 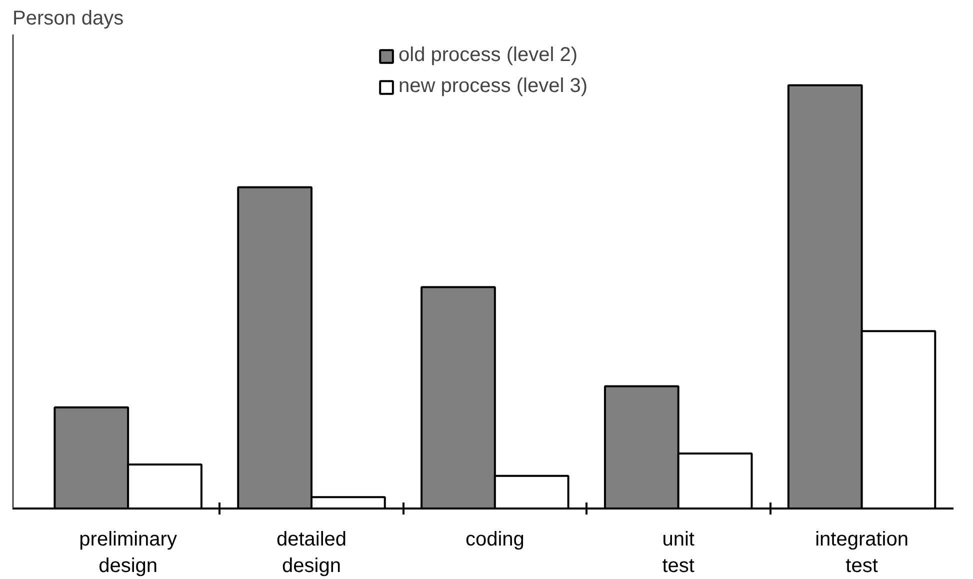 What do you see at coordinates (861, 552) in the screenshot?
I see `x-tick-label: integration test` at bounding box center [861, 552].